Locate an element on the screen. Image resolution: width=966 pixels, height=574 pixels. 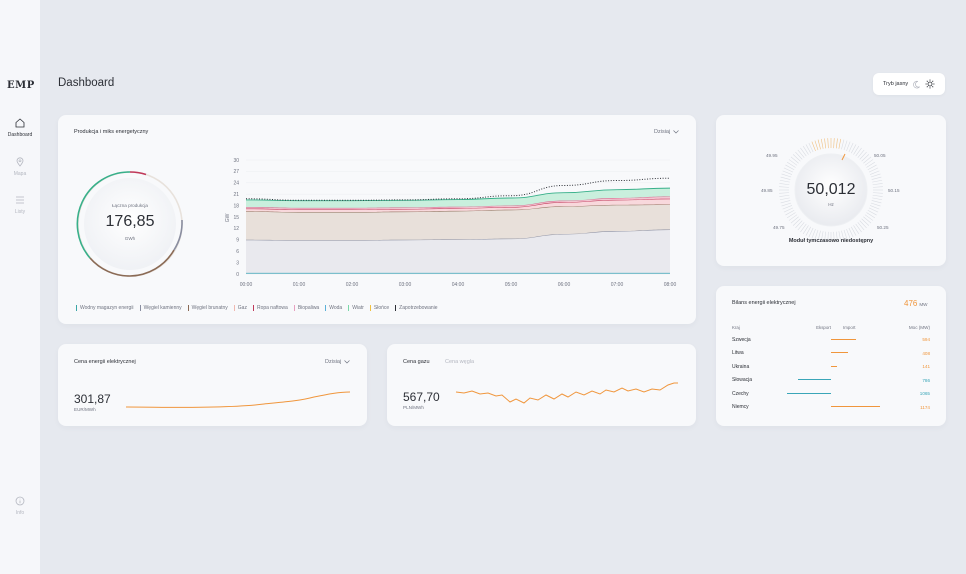
y-tick-label: 24 is located at coordinates (236, 184).